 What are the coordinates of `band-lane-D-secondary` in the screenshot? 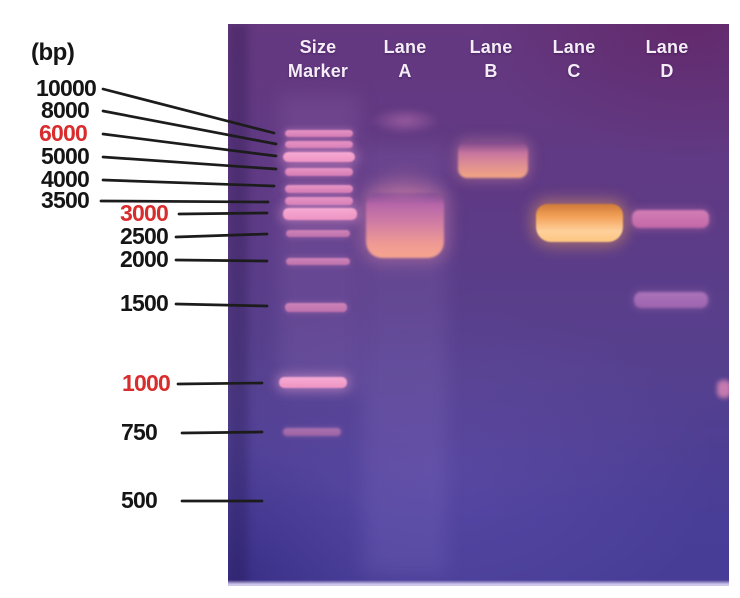 It's located at (671, 300).